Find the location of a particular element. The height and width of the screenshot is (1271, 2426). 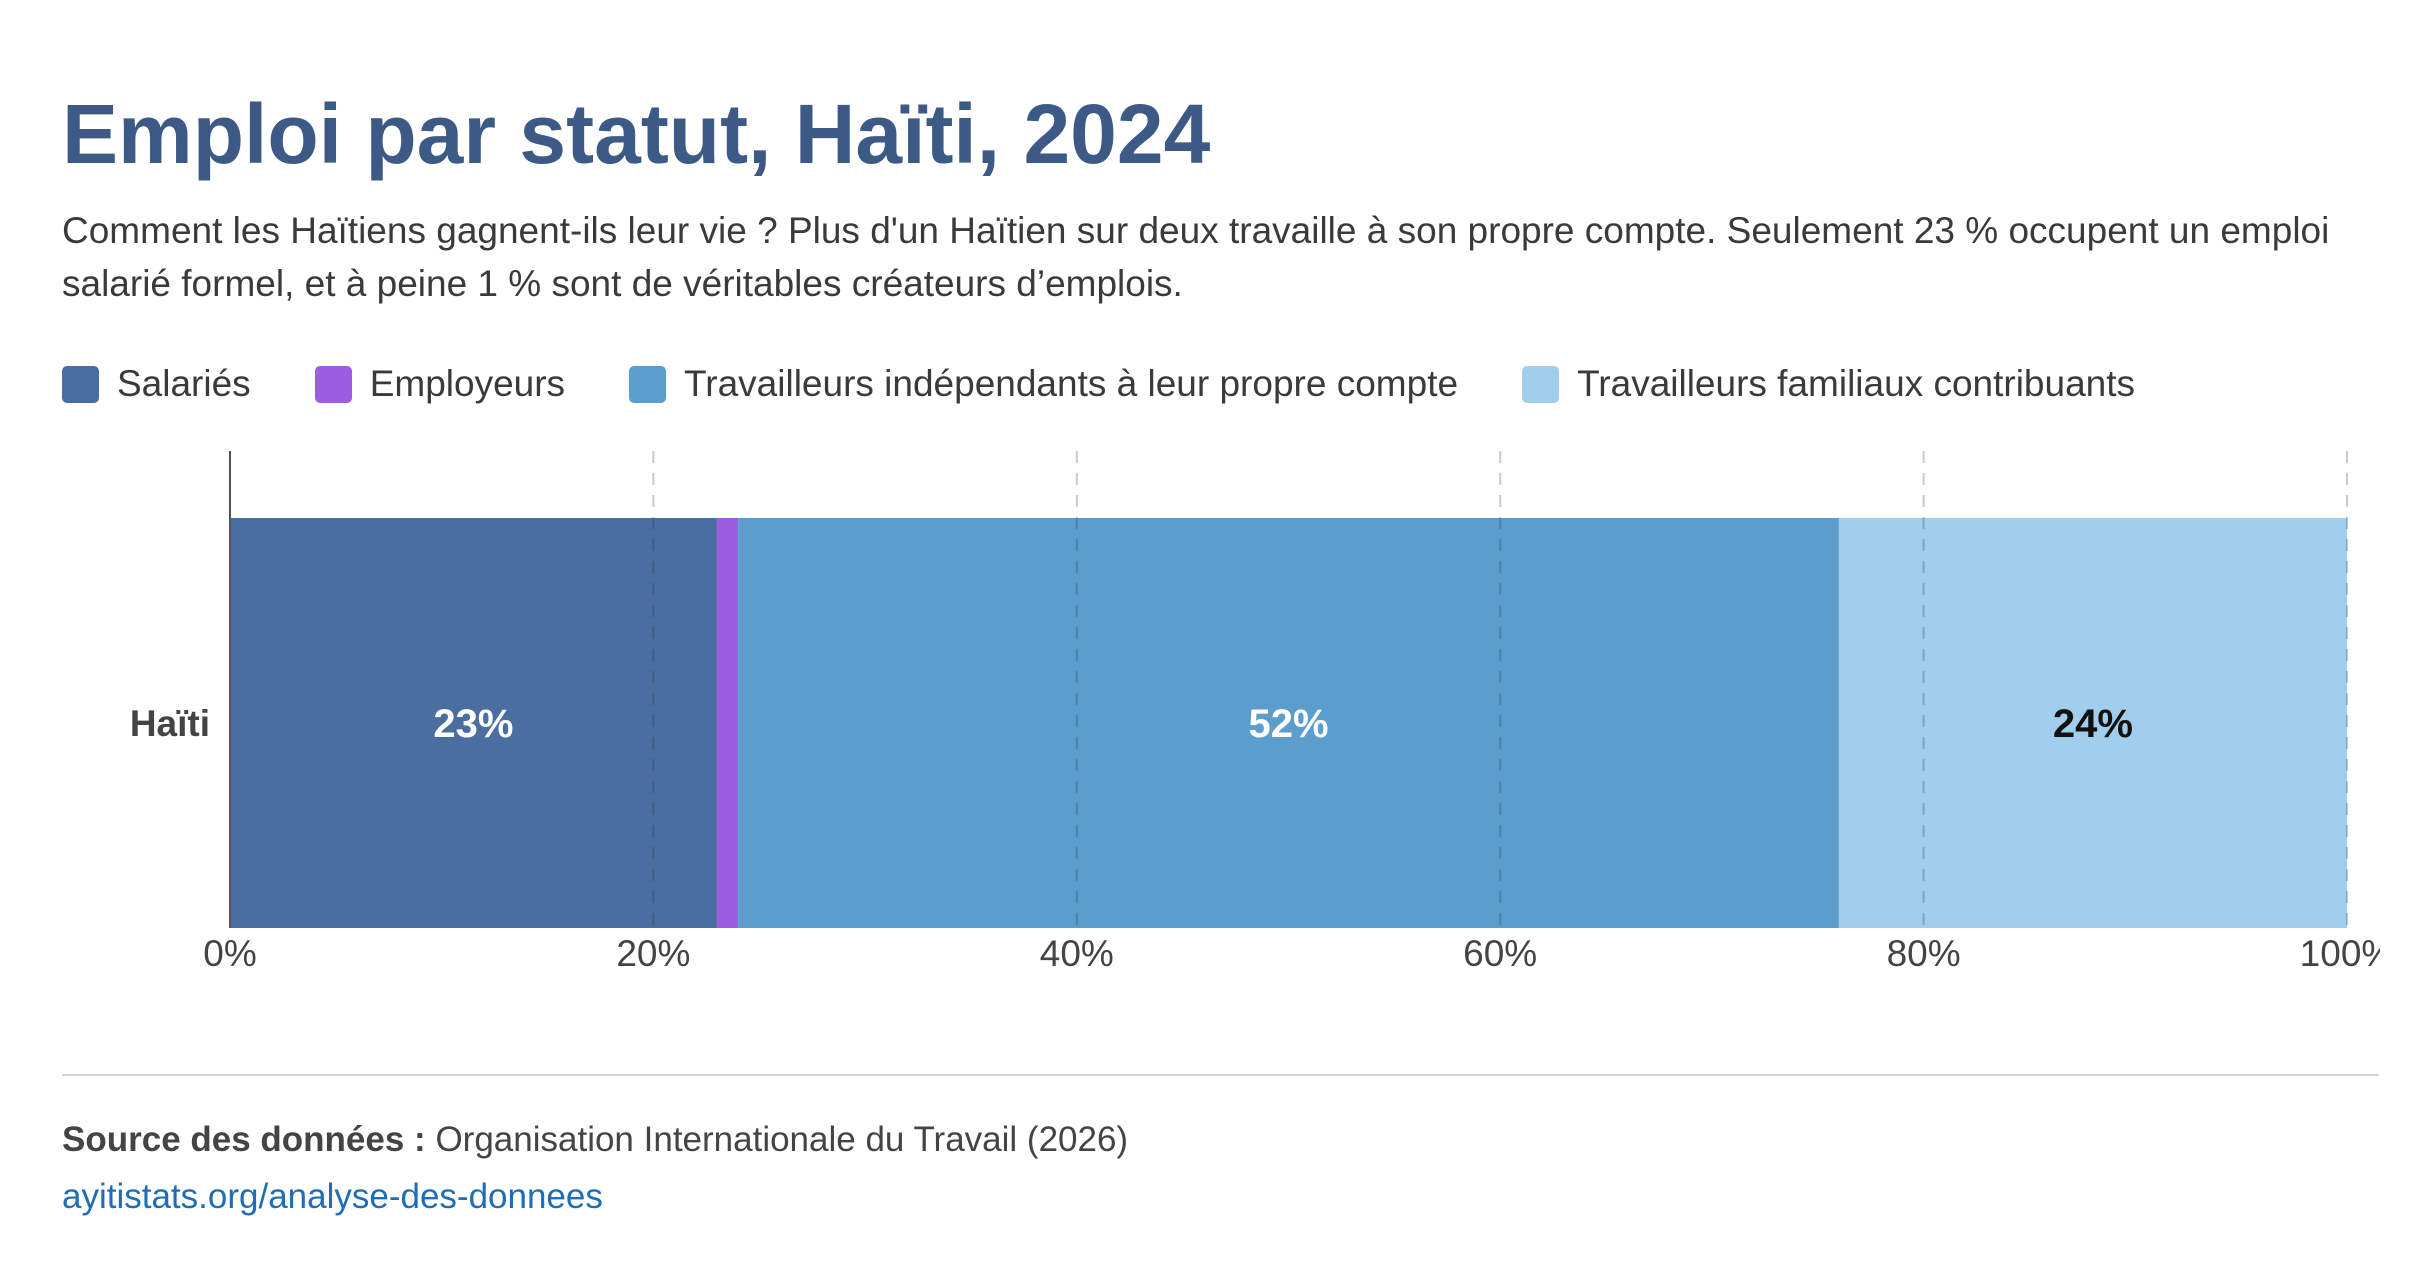

bar-segment-travailleurs-familiaux-contribuants is located at coordinates (2092, 723).